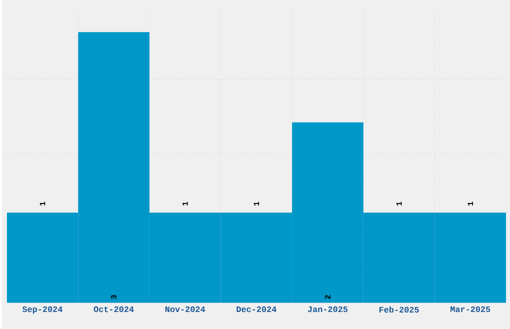 Image resolution: width=510 pixels, height=329 pixels. I want to click on x-tick-label: Oct-2024, so click(114, 309).